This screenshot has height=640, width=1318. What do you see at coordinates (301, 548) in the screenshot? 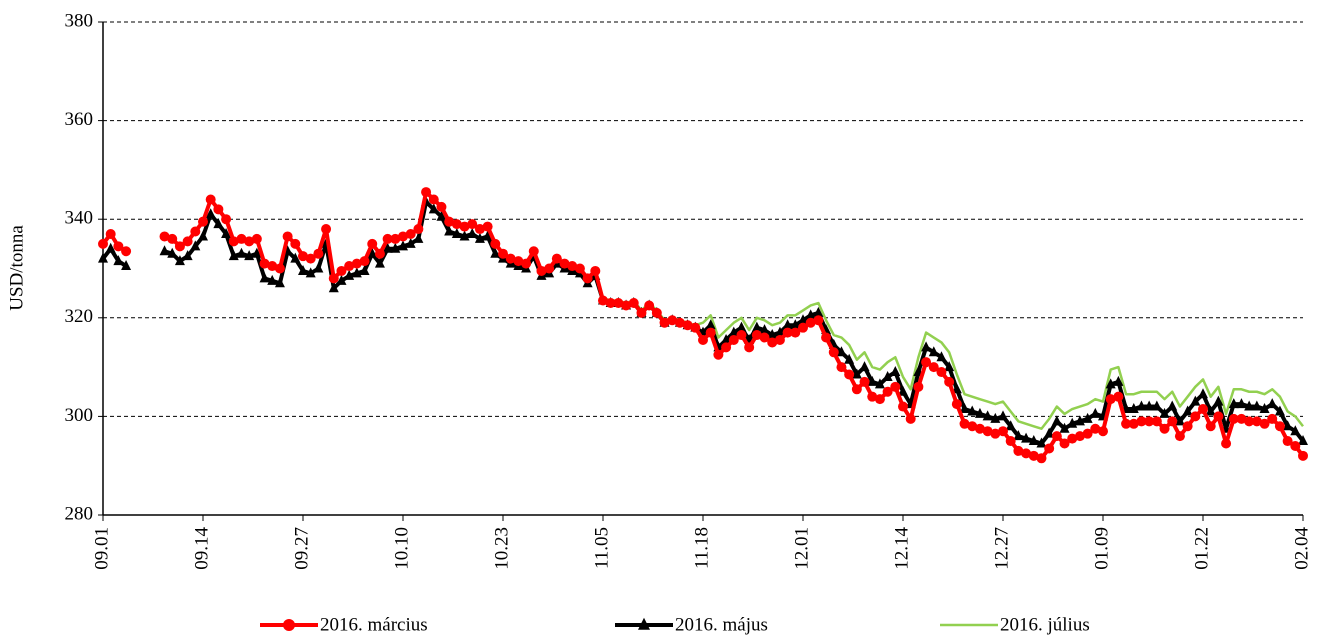
I see `x-tick-label: 09.27` at bounding box center [301, 548].